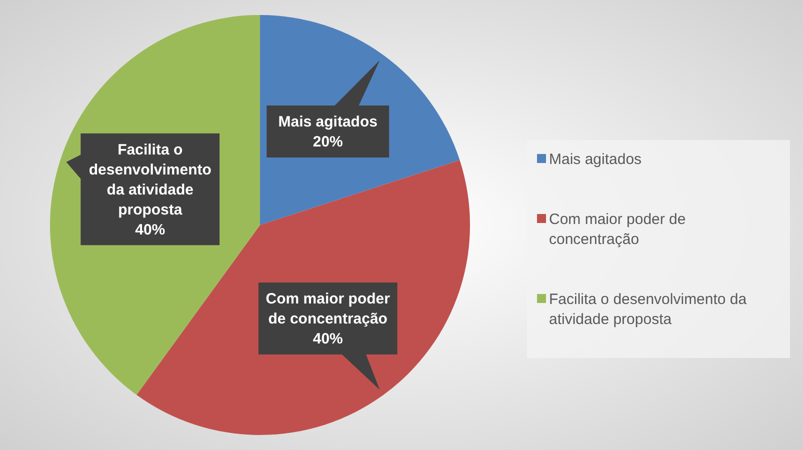 This screenshot has height=450, width=803. What do you see at coordinates (328, 122) in the screenshot?
I see `slice-label: Mais agitados` at bounding box center [328, 122].